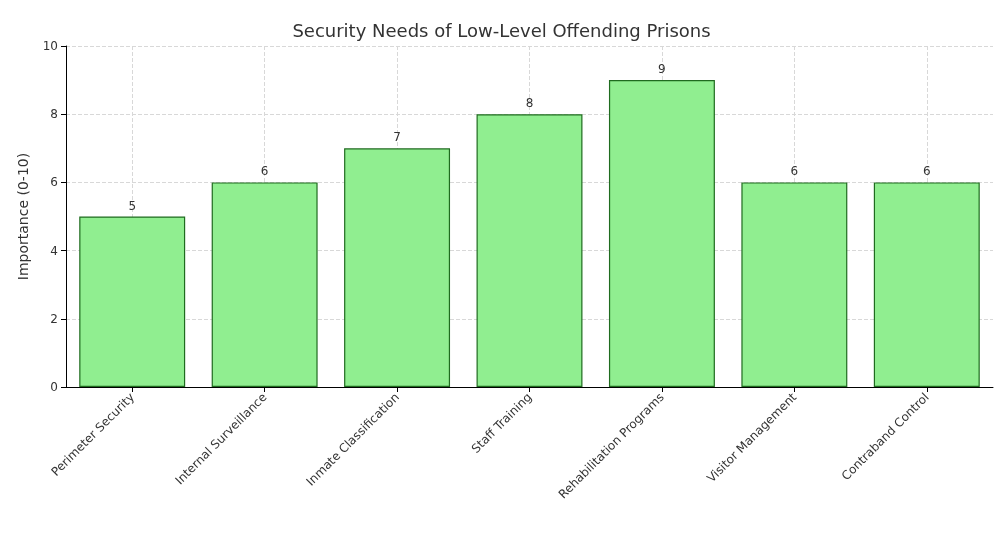 This screenshot has width=1003, height=544. What do you see at coordinates (529, 103) in the screenshot?
I see `data-label: 8` at bounding box center [529, 103].